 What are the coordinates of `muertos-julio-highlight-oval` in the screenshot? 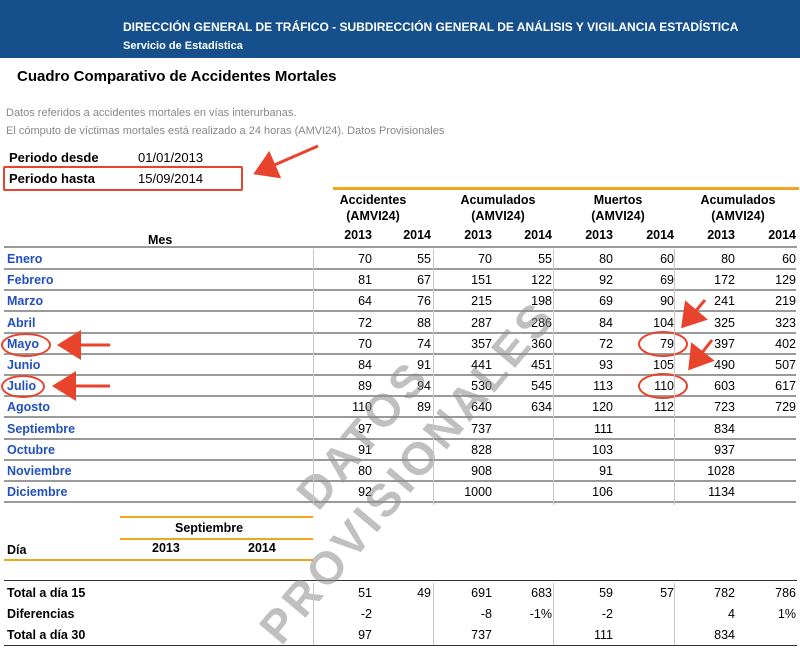 It's located at (663, 386).